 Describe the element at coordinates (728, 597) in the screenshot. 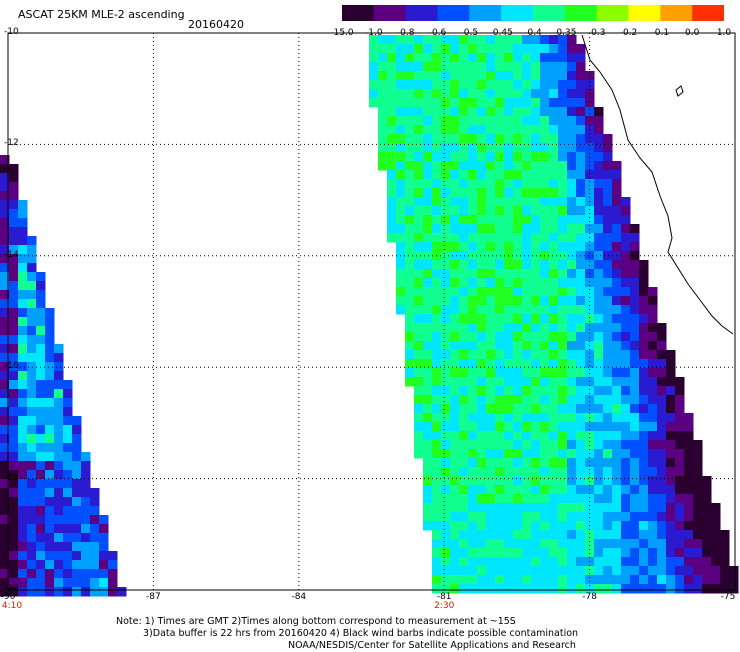

I see `longitude-label: -75` at that location.